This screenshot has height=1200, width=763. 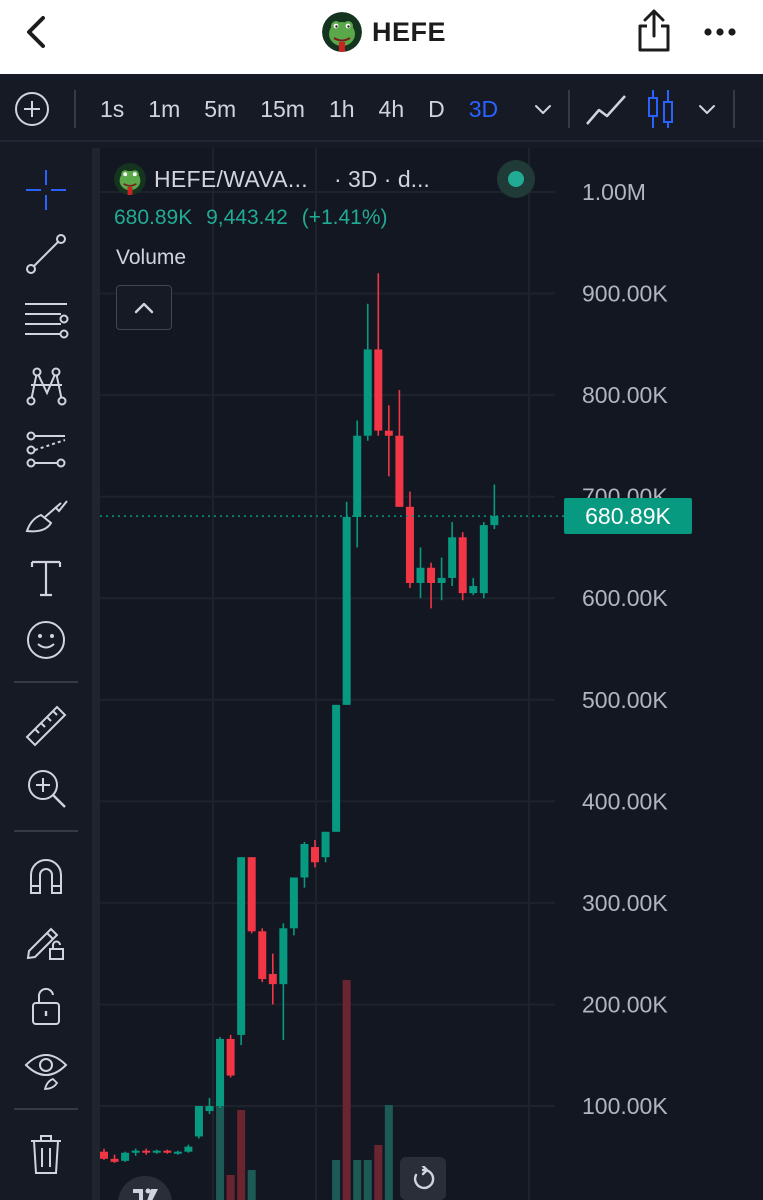 I want to click on interval-1m: 1m, so click(x=164, y=108).